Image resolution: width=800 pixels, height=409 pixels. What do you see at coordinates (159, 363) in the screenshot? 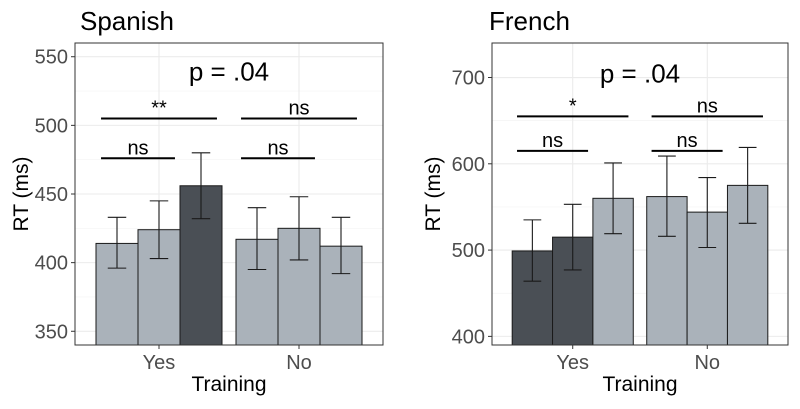
I see `panel-1-x-tick-label: Yes` at bounding box center [159, 363].